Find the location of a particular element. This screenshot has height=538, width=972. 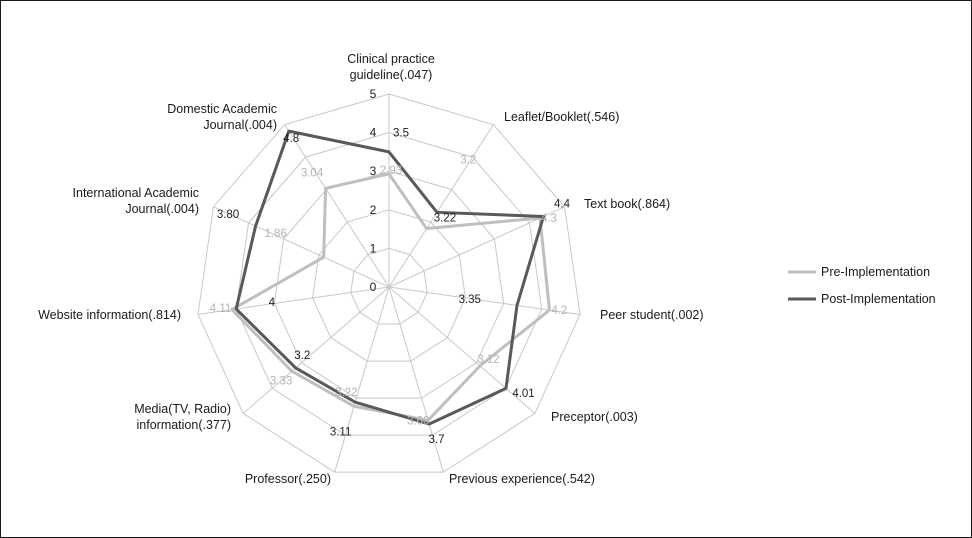

scale-tick-label: 5 is located at coordinates (373, 94).